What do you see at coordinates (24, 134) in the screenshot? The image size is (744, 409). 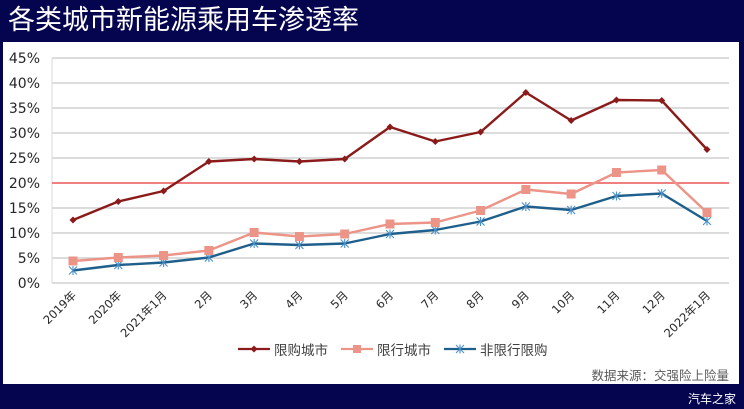 I see `y-tick-label: 30%` at bounding box center [24, 134].